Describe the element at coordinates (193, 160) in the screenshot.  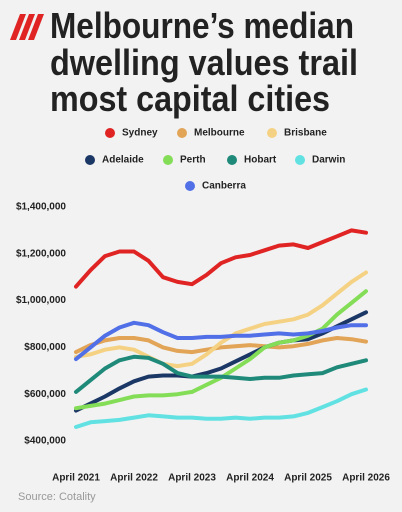
I see `legend-label: Perth` at that location.